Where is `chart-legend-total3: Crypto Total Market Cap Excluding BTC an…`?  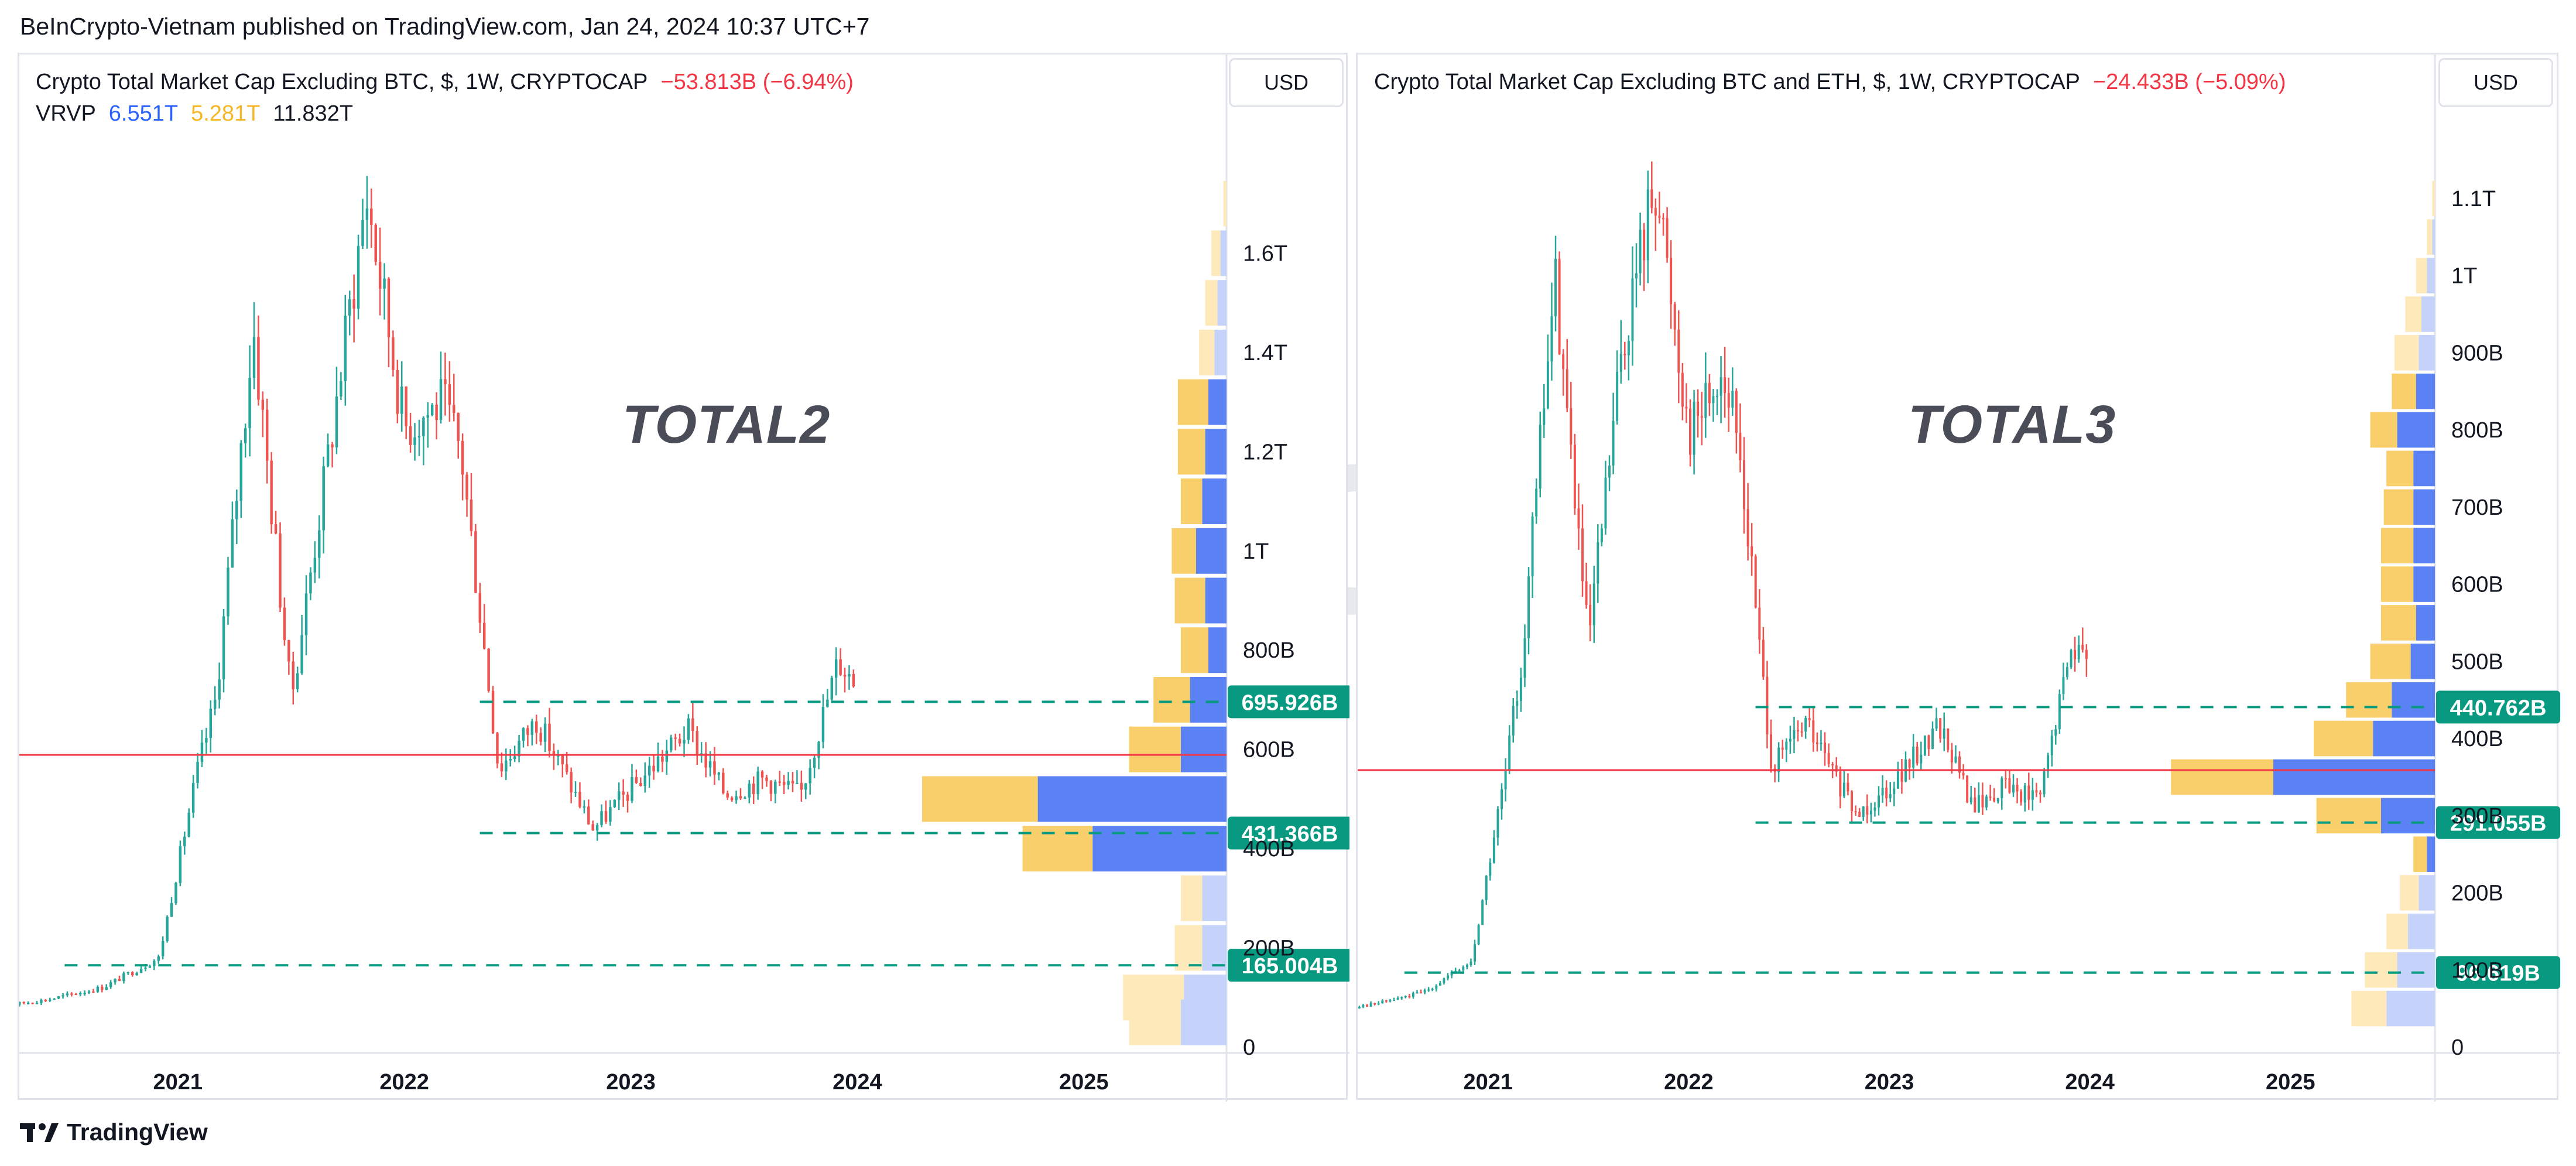
chart-legend-total3: Crypto Total Market Cap Excluding BTC an… is located at coordinates (1830, 82).